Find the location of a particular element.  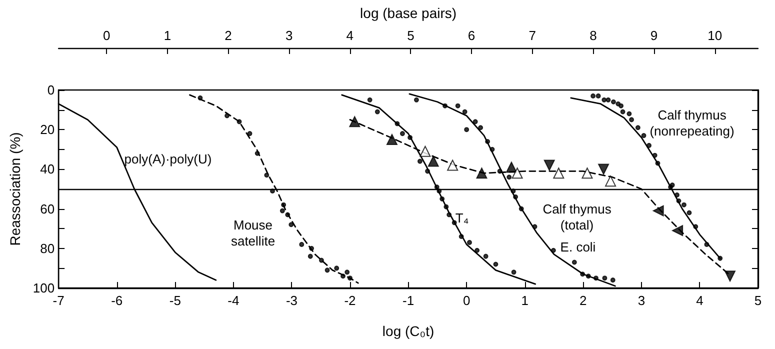

annotation: Calf thymus (nonrepeating) is located at coordinates (692, 123).